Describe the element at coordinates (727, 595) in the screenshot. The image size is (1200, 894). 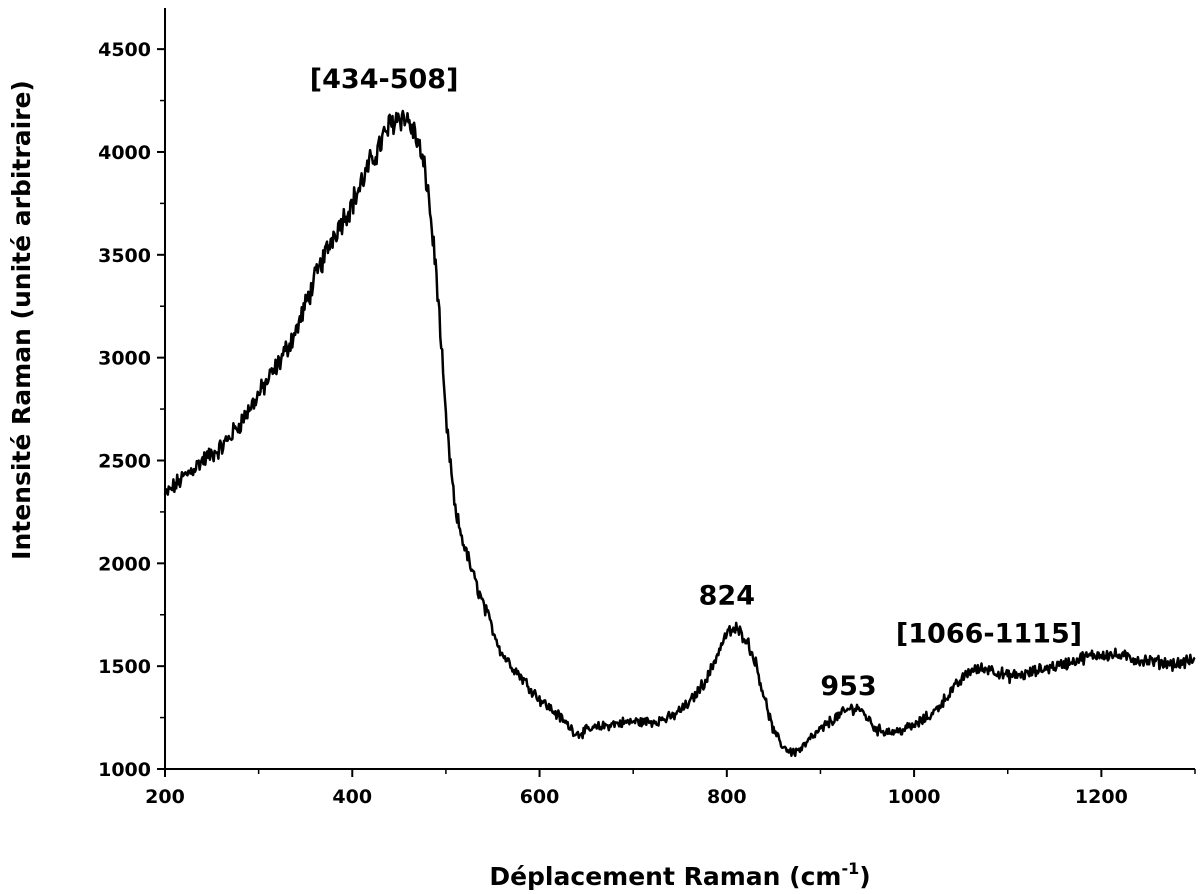
I see `peak-annotation: 824` at that location.